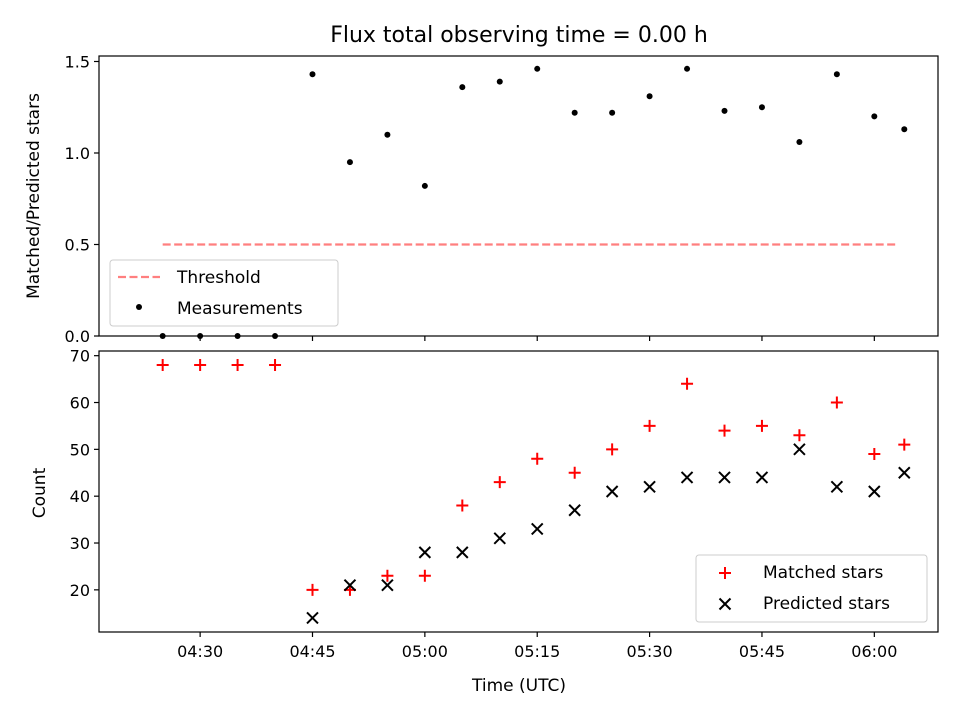 Image resolution: width=960 pixels, height=720 pixels. Describe the element at coordinates (537, 651) in the screenshot. I see `bottom-xtick-label: 05:15` at that location.